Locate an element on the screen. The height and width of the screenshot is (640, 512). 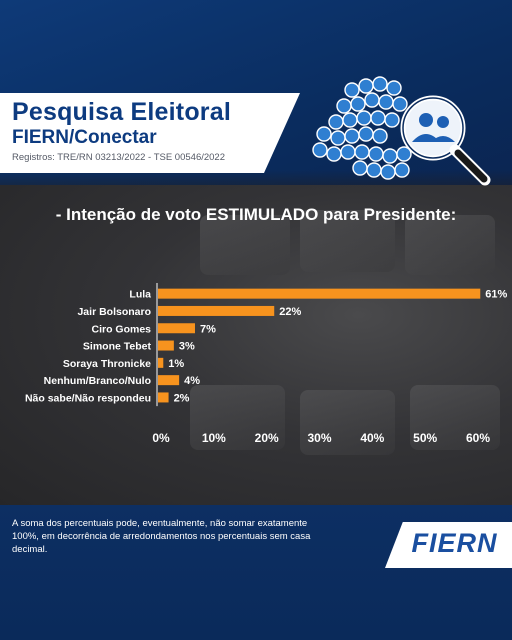
x-tick-label: 30% is located at coordinates (319, 438).